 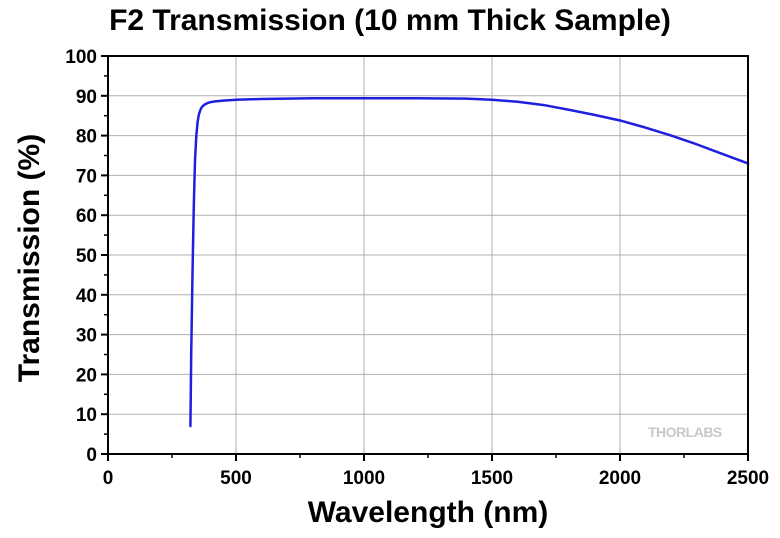 What do you see at coordinates (86, 216) in the screenshot?
I see `y-tick-label: 60` at bounding box center [86, 216].